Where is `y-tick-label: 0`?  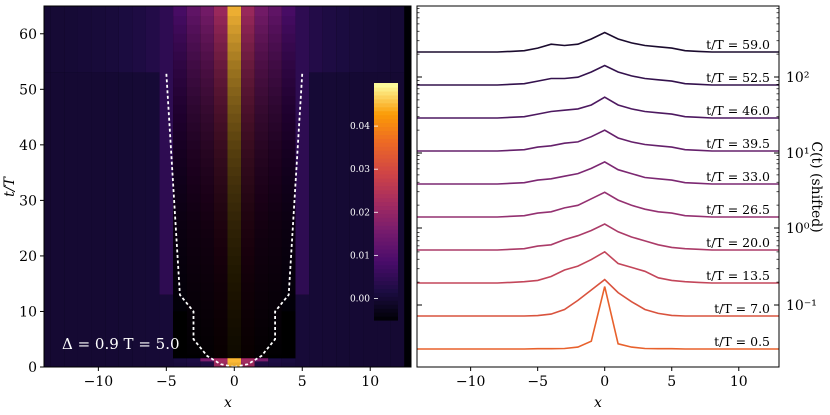 y-tick-label: 0 is located at coordinates (32, 368).